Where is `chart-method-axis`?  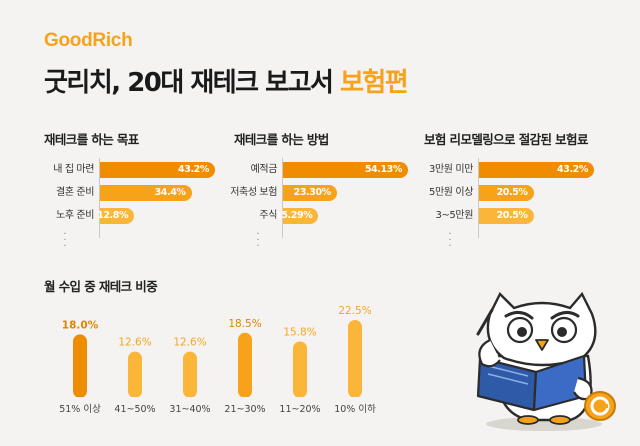 chart-method-axis is located at coordinates (282, 198).